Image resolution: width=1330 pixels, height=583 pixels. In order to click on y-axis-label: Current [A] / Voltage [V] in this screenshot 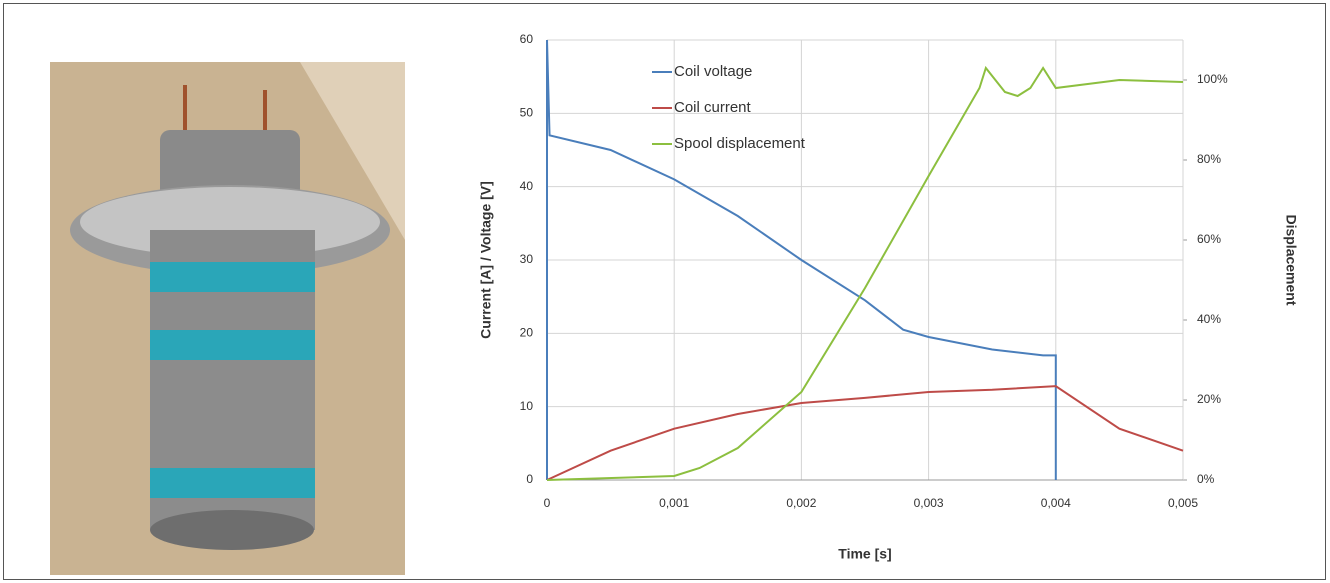, I will do `click(486, 260)`.